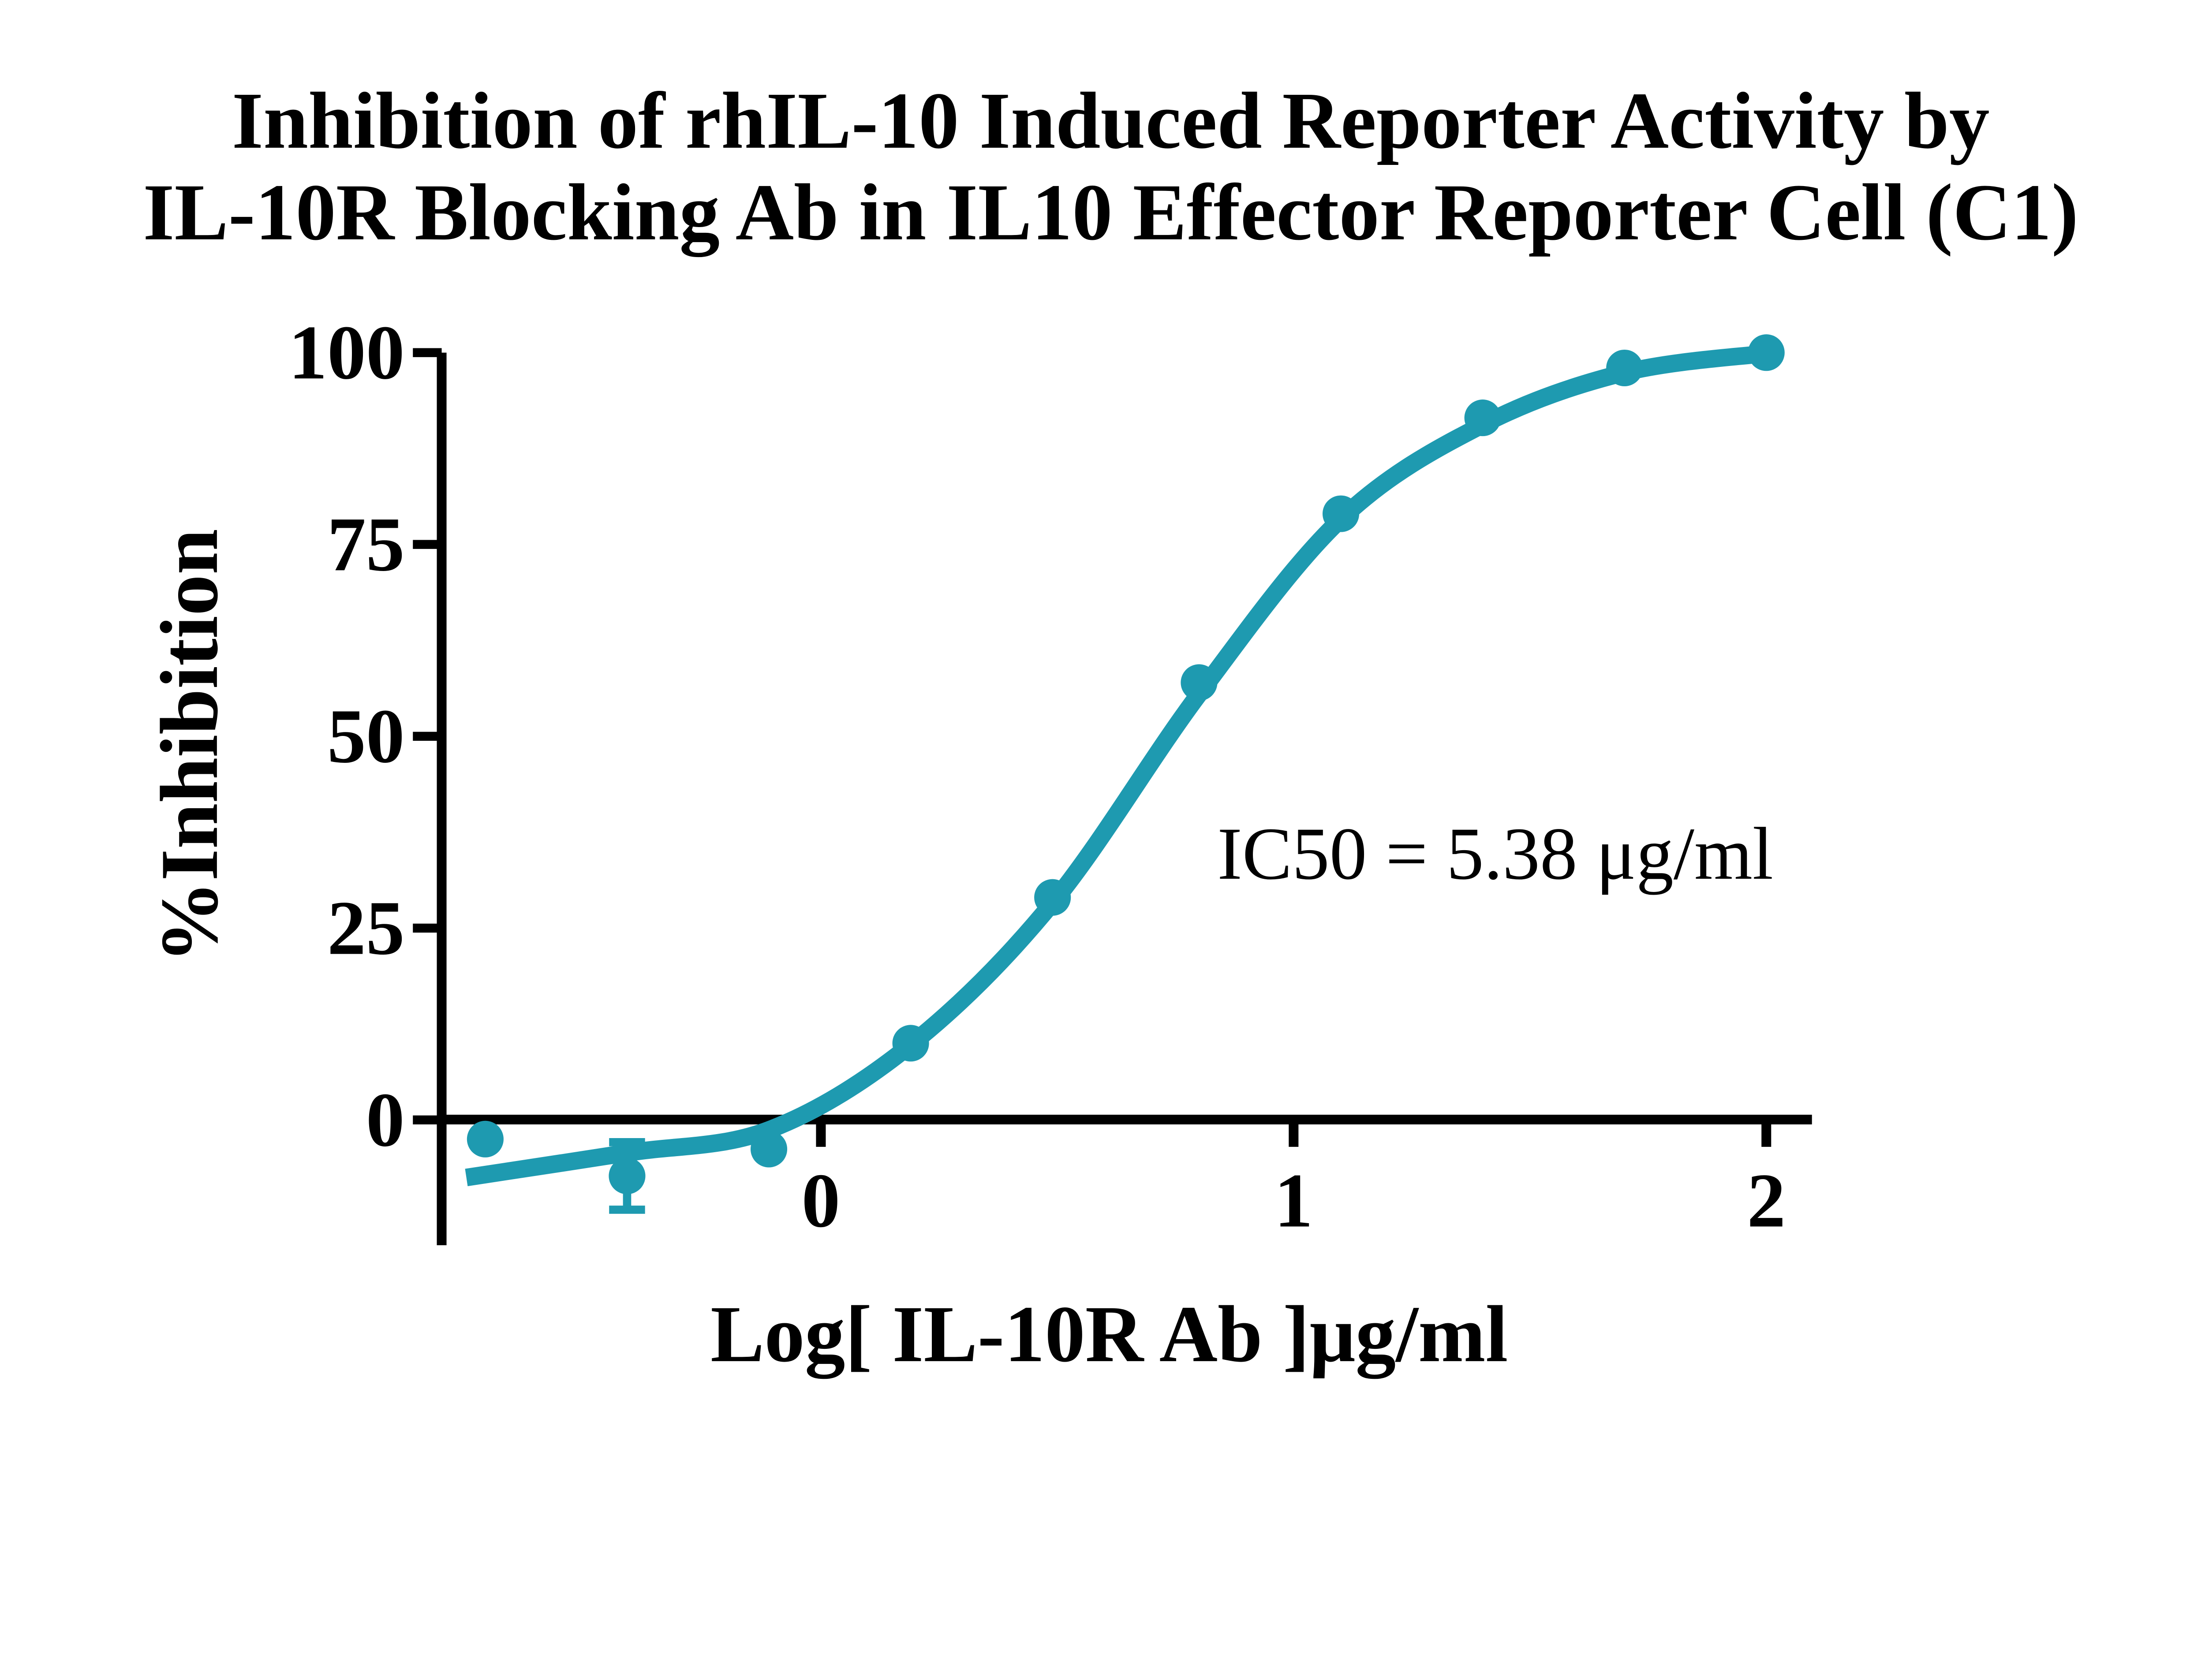 Image resolution: width=2205 pixels, height=1680 pixels. I want to click on y-tick-label-25: 25, so click(366, 928).